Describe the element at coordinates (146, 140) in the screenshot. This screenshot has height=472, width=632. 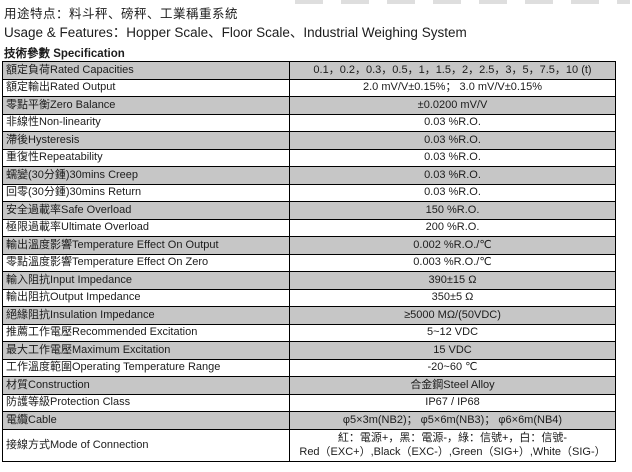
I see `spec-label: 滯後Hysteresis` at that location.